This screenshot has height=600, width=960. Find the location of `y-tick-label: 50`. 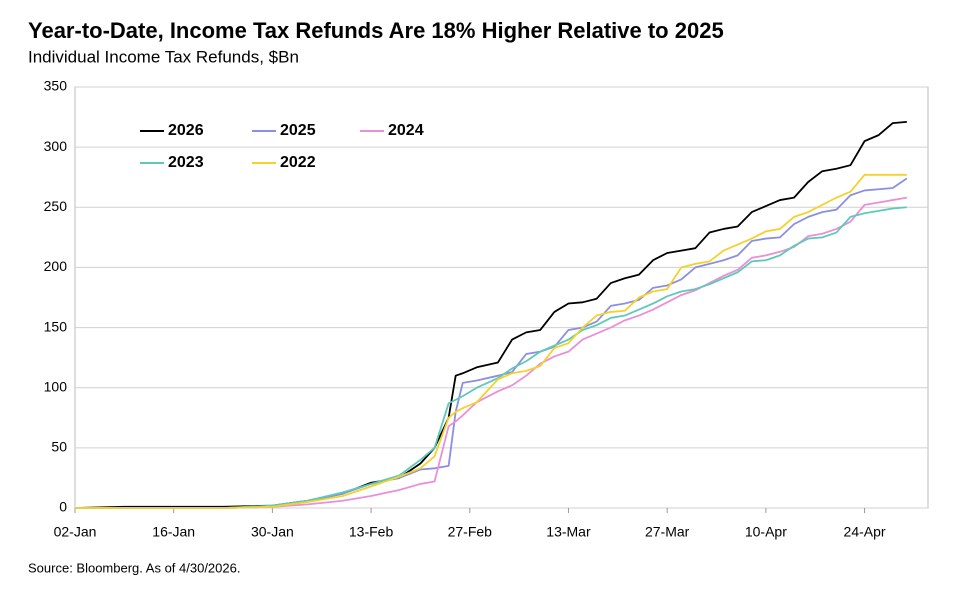

y-tick-label: 50 is located at coordinates (59, 447).